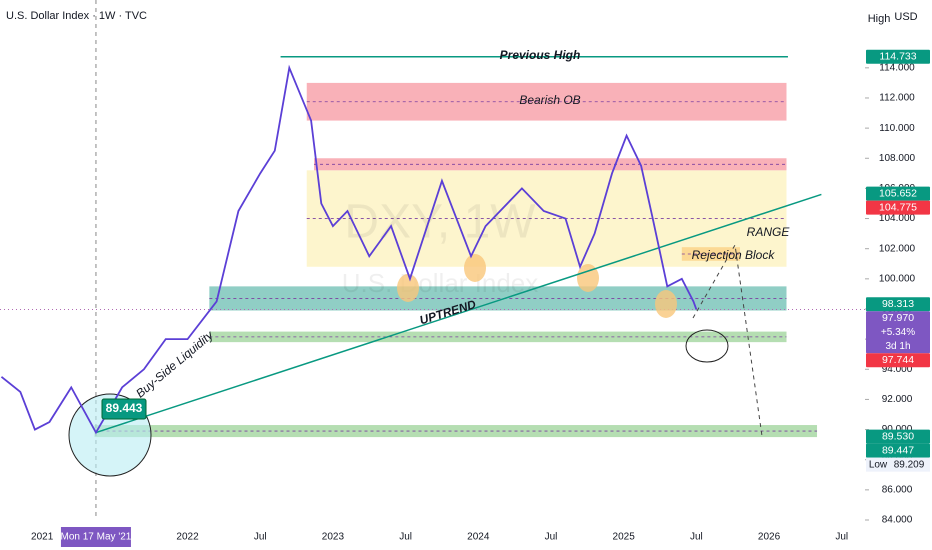 The image size is (932, 550). Describe the element at coordinates (478, 537) in the screenshot. I see `x-tick-label: 2024` at that location.